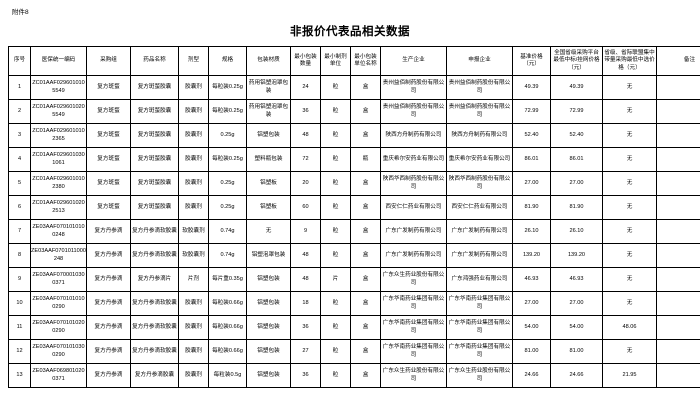 The image size is (700, 406). What do you see at coordinates (268, 327) in the screenshot?
I see `cell-packaging: 铝塑包装` at bounding box center [268, 327].